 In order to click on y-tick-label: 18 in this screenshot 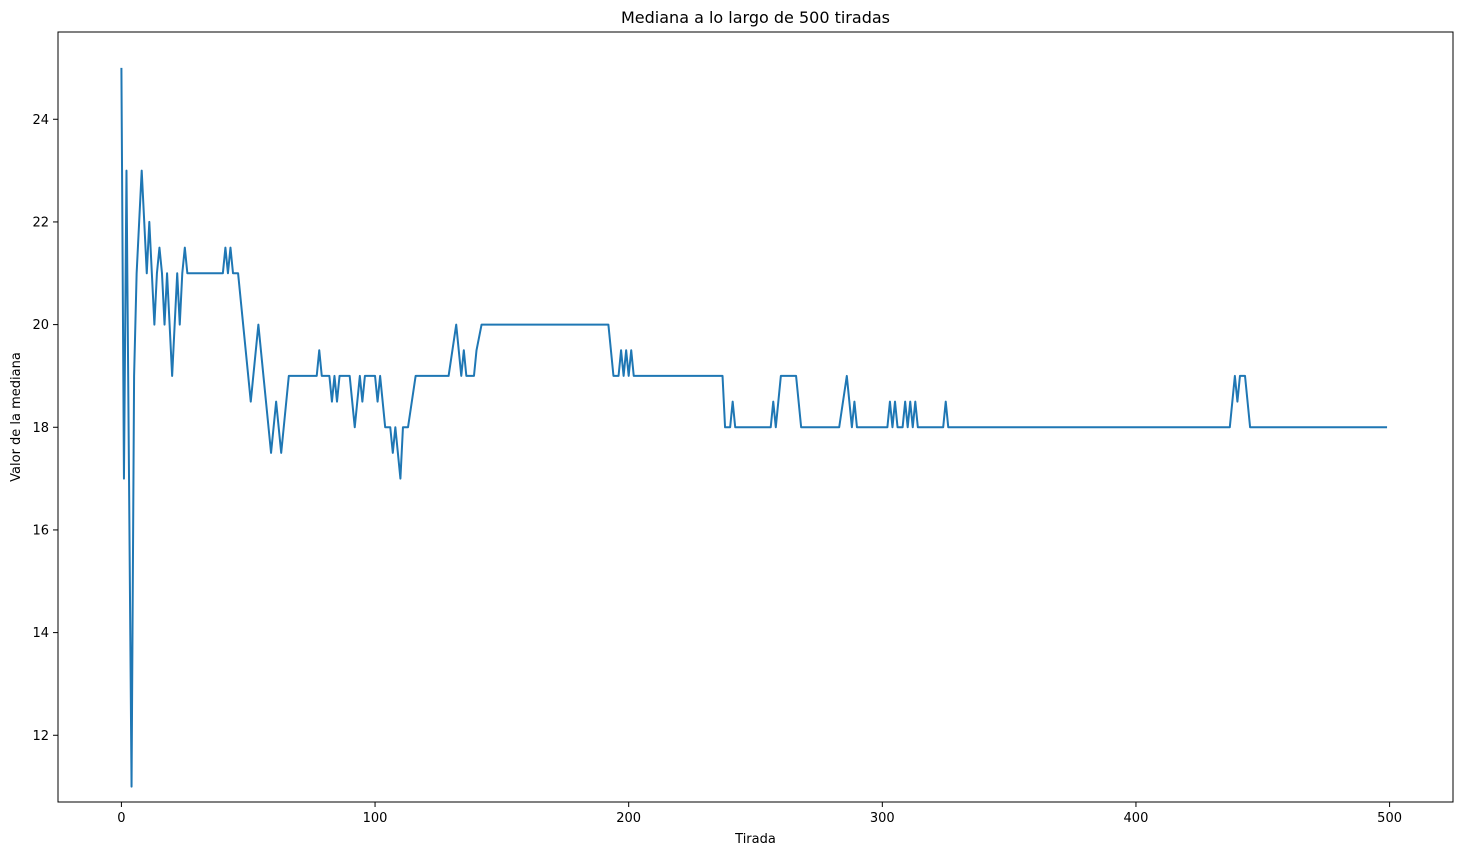, I will do `click(40, 428)`.